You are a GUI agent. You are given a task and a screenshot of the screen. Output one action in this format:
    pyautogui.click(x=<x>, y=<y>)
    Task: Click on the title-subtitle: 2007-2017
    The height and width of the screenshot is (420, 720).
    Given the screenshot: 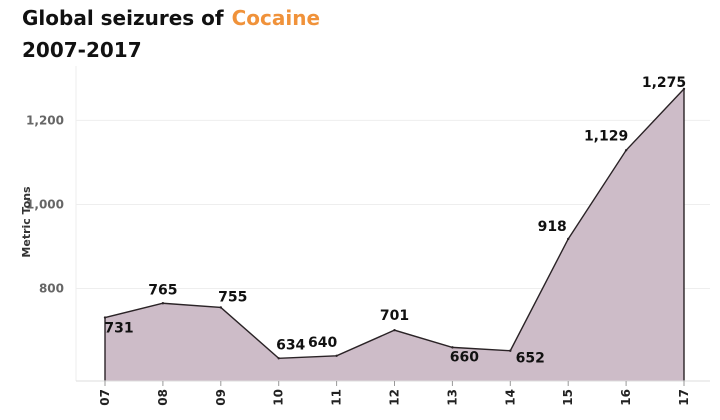 What is the action you would take?
    pyautogui.click(x=82, y=50)
    